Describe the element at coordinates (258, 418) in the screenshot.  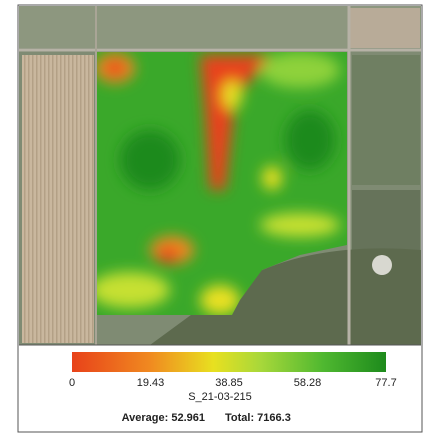
I see `total: Total: 7166.3` at that location.